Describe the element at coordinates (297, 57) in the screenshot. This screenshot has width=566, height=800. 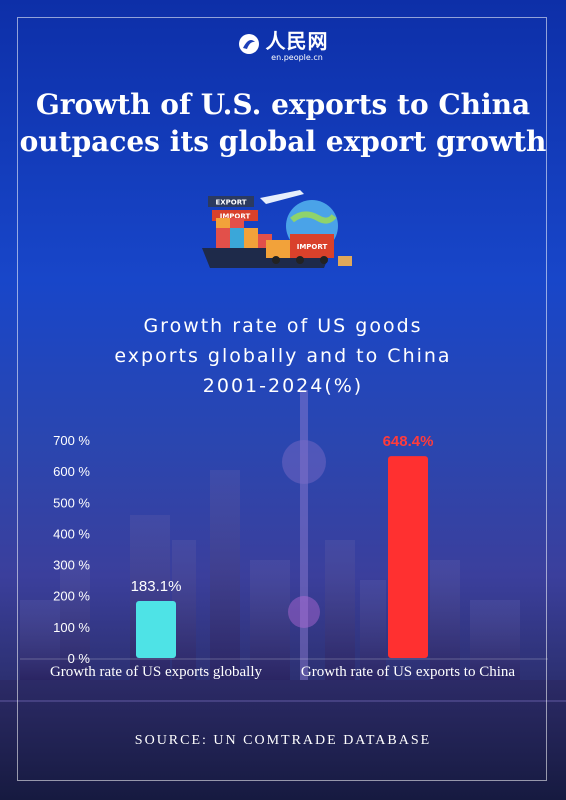
I see `logo-url: en.people.cn` at that location.